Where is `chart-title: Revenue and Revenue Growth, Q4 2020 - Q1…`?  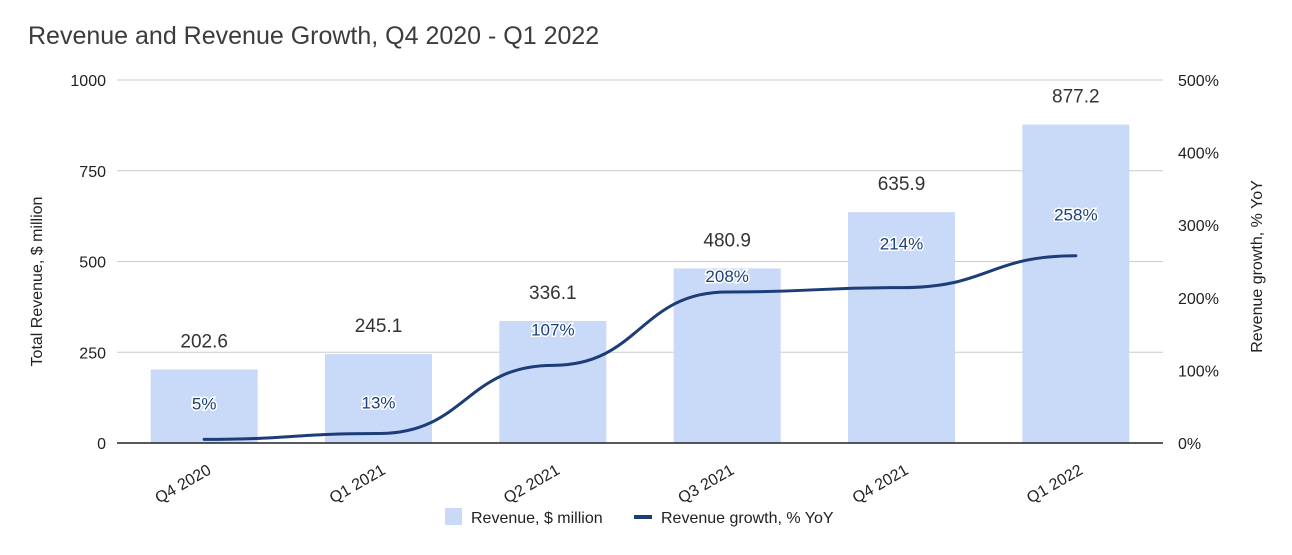 chart-title: Revenue and Revenue Growth, Q4 2020 - Q1… is located at coordinates (314, 36).